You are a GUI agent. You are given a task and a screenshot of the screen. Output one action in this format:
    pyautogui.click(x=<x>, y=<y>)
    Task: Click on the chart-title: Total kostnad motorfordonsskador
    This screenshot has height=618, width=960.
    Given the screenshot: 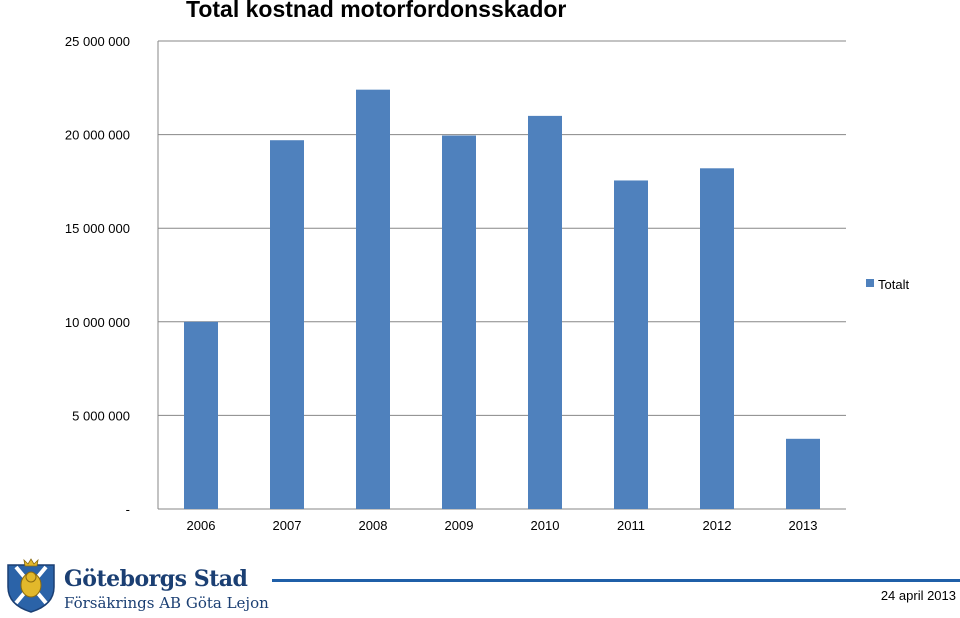 What is the action you would take?
    pyautogui.click(x=376, y=11)
    